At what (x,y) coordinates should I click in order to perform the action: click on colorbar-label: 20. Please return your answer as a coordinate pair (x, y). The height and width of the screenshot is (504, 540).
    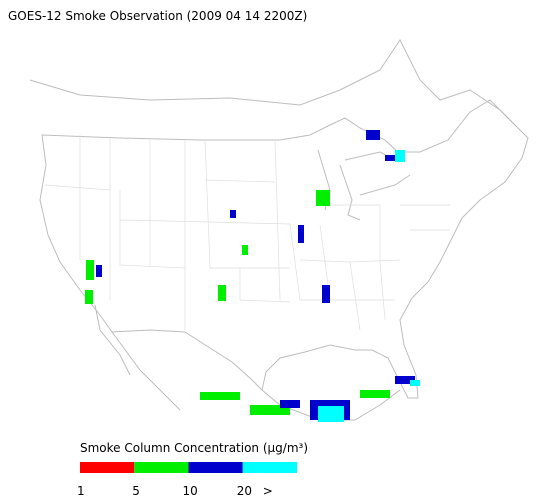
    Looking at the image, I should click on (244, 491).